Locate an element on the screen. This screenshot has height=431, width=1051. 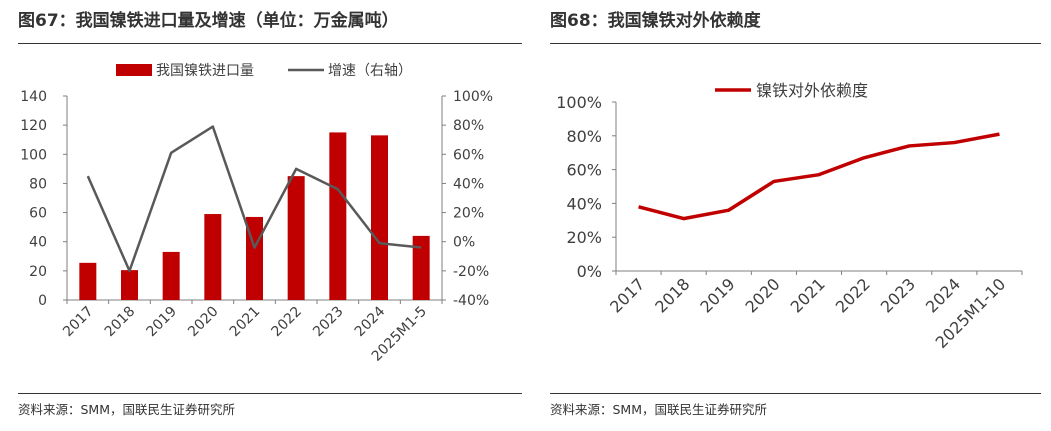
right-source-rule is located at coordinates (795, 393).